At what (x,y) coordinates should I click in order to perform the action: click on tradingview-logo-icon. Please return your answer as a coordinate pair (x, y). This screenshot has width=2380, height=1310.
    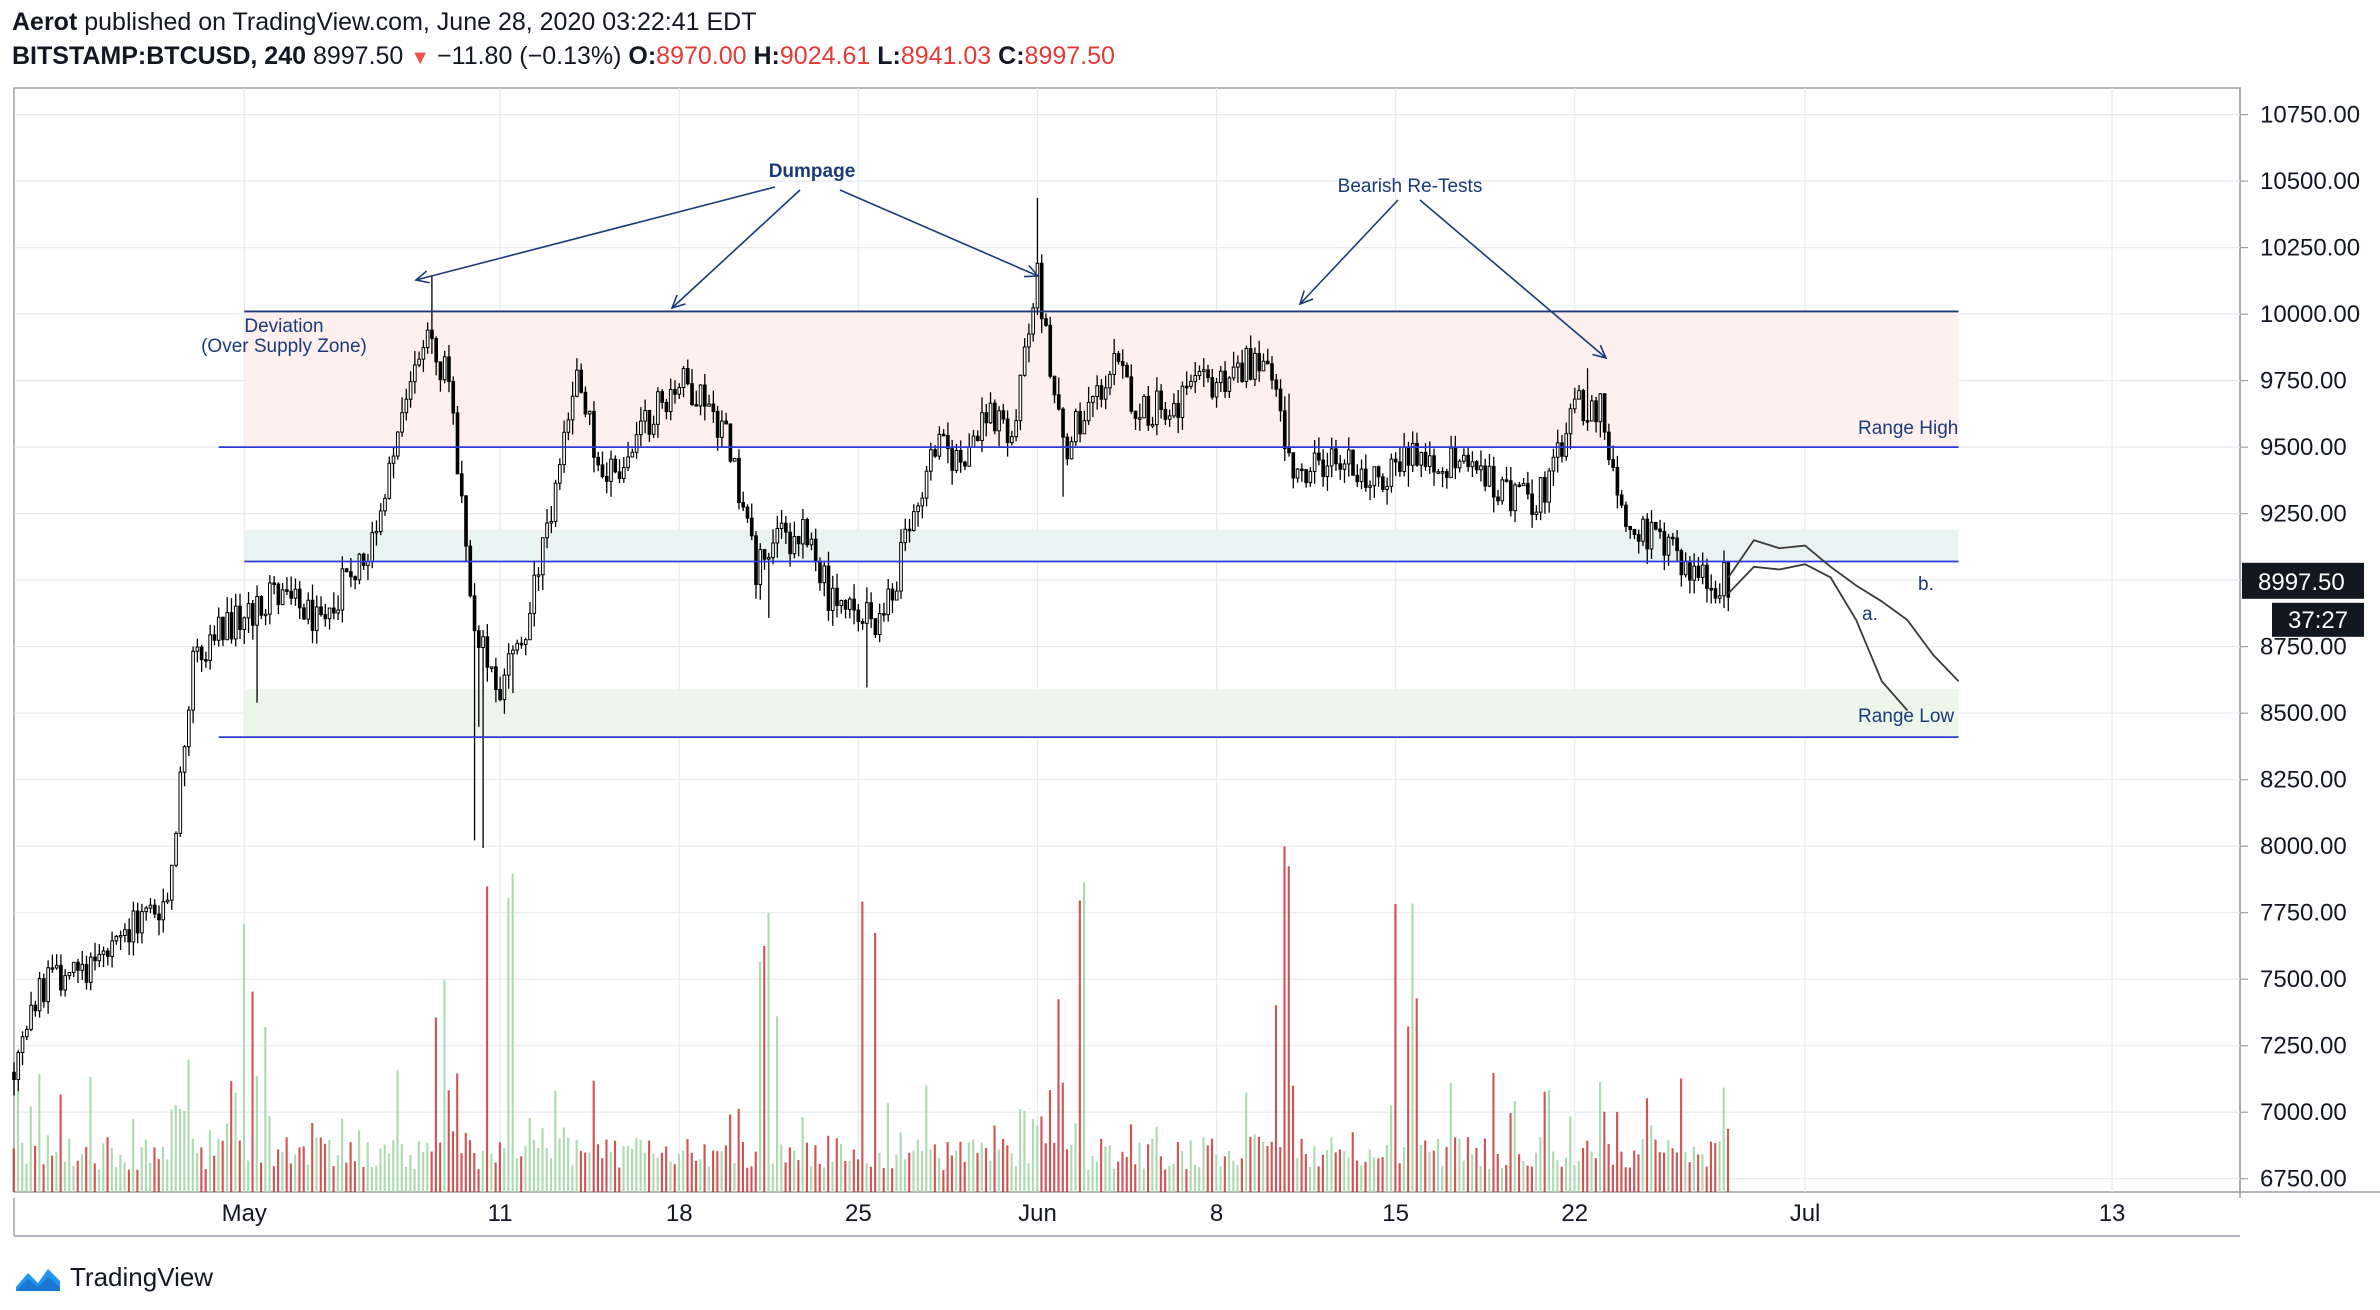
    Looking at the image, I should click on (38, 1279).